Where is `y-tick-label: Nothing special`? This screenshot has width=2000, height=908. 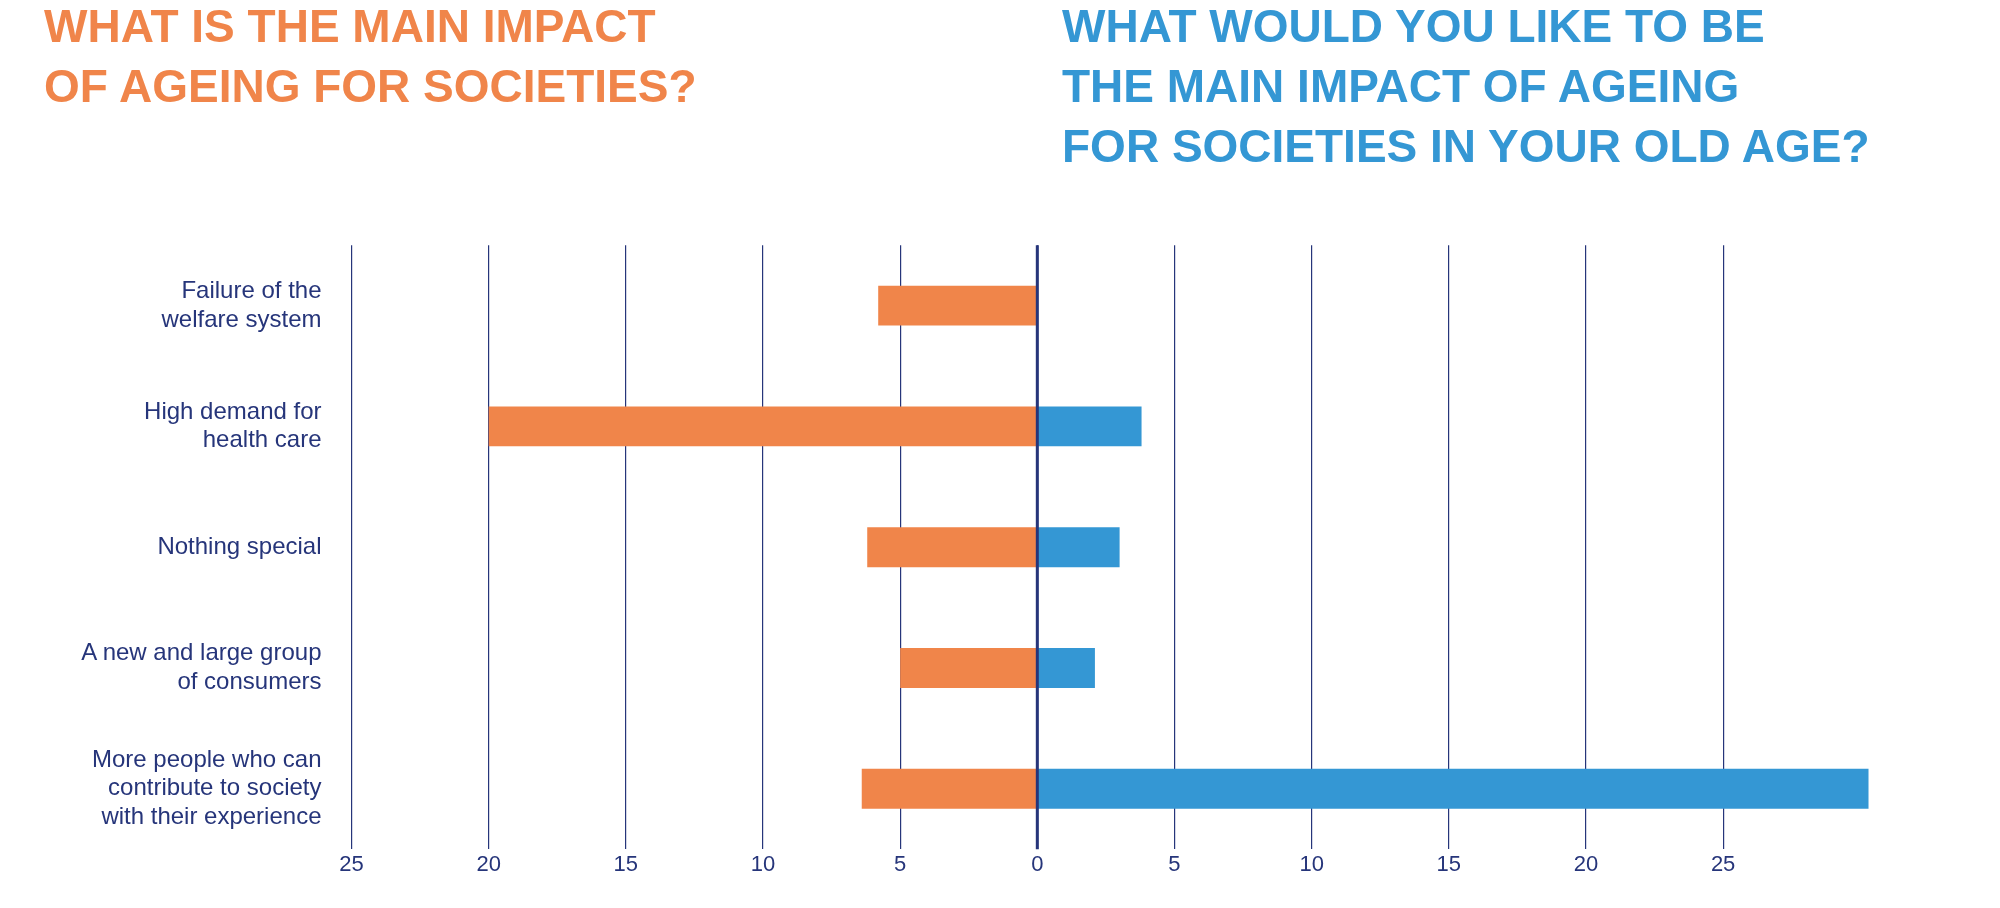
y-tick-label: Nothing special is located at coordinates (239, 545).